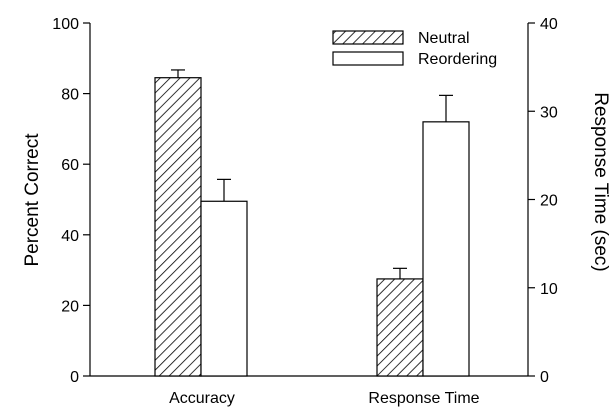 Image resolution: width=615 pixels, height=409 pixels. I want to click on legend-label-reordering: Reordering, so click(457, 59).